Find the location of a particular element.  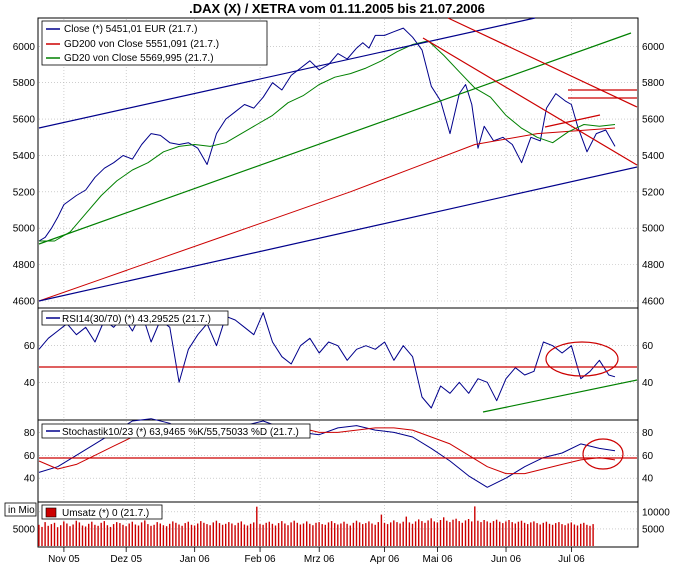

x-tick-label: Jun 06 is located at coordinates (506, 559).